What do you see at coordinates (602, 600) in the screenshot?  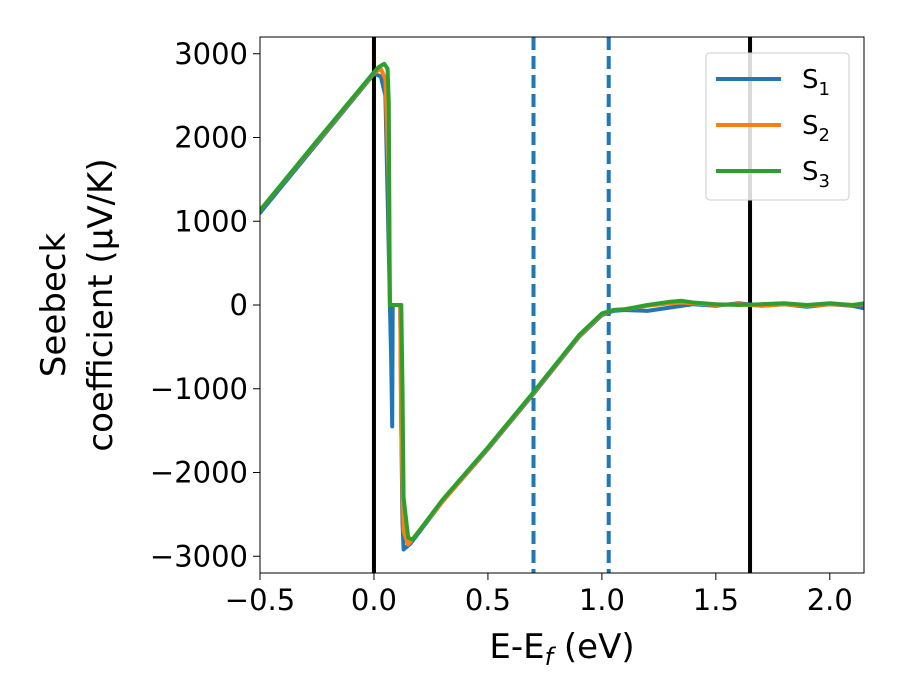 I see `x-tick-label: 1.0` at bounding box center [602, 600].